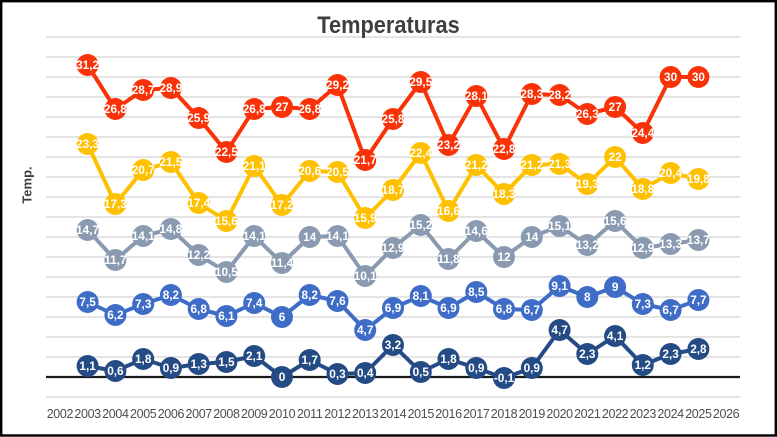  What do you see at coordinates (337, 236) in the screenshot?
I see `svg-text: 14,1` at bounding box center [337, 236].